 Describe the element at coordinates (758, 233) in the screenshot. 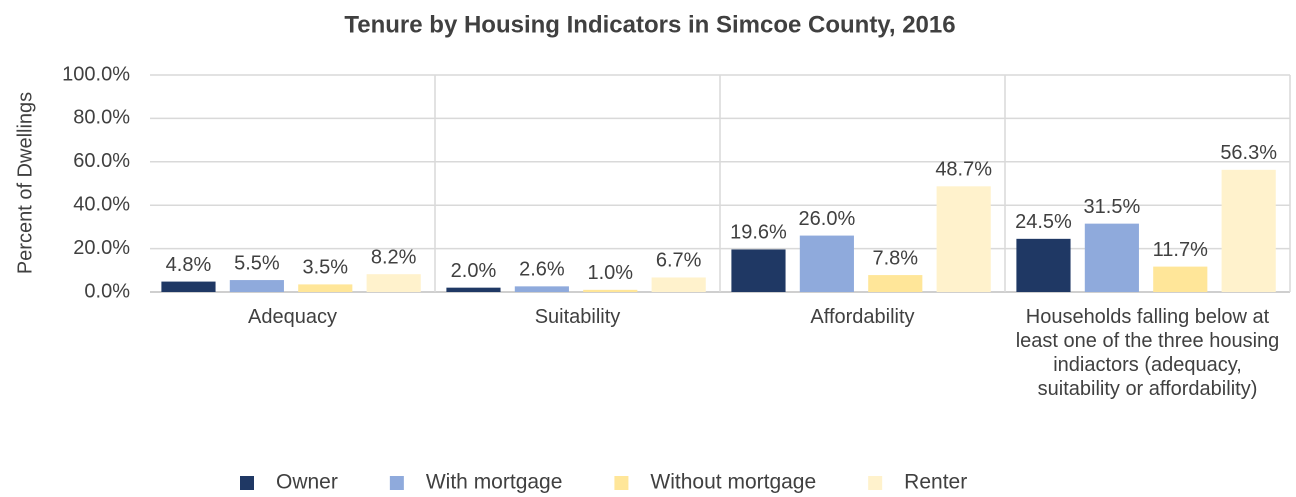

I see `value-label: 19.6%` at that location.